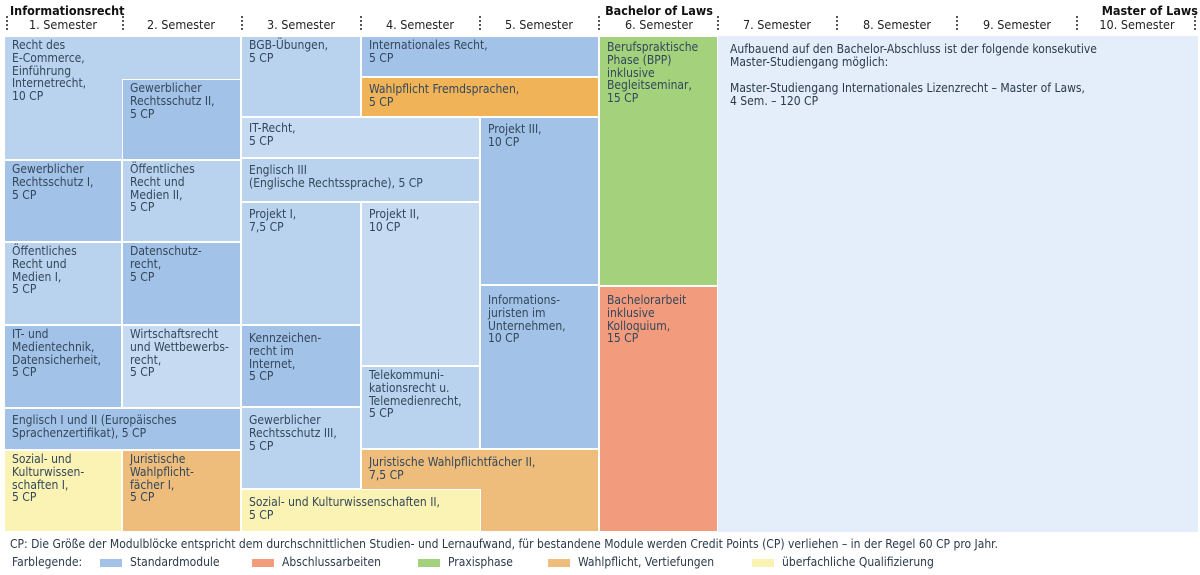  Describe the element at coordinates (63, 283) in the screenshot. I see `module-oeffentliches-recht-1: Öffentliches Recht und Medien I, 5 CP` at that location.